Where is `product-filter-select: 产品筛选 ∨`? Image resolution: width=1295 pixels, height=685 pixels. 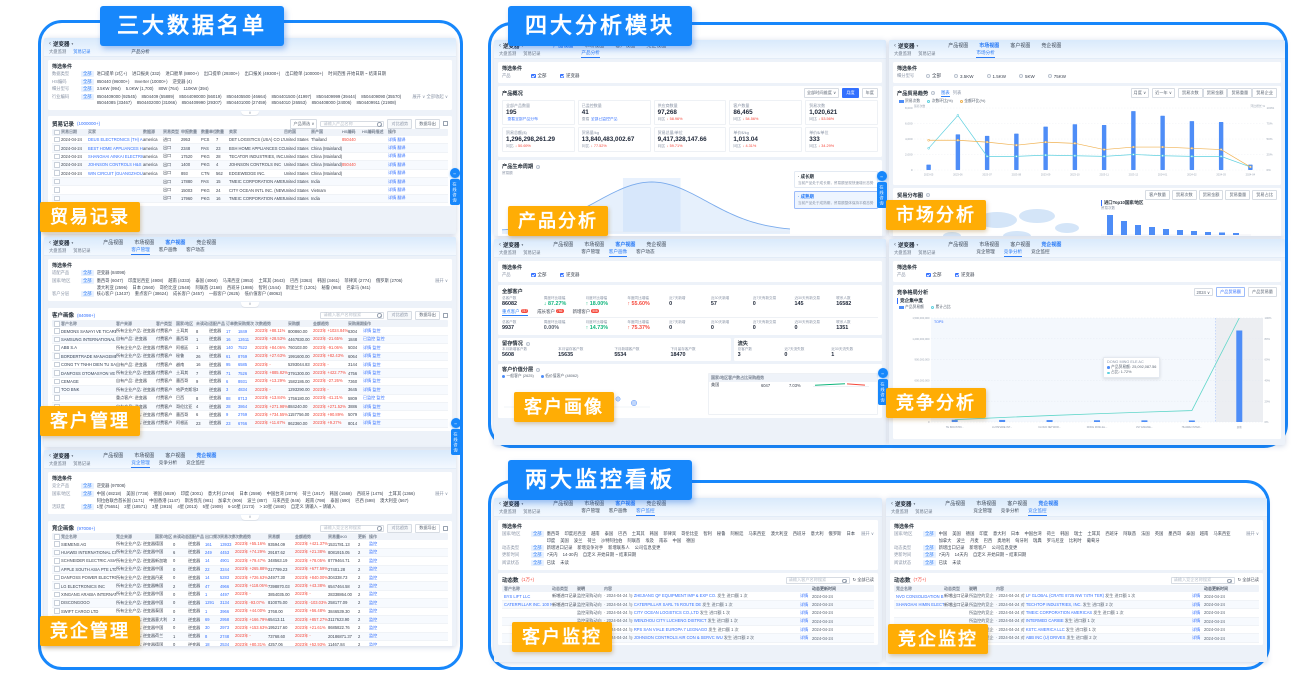 product-filter-select: 产品筛选 ∨ is located at coordinates (304, 124).